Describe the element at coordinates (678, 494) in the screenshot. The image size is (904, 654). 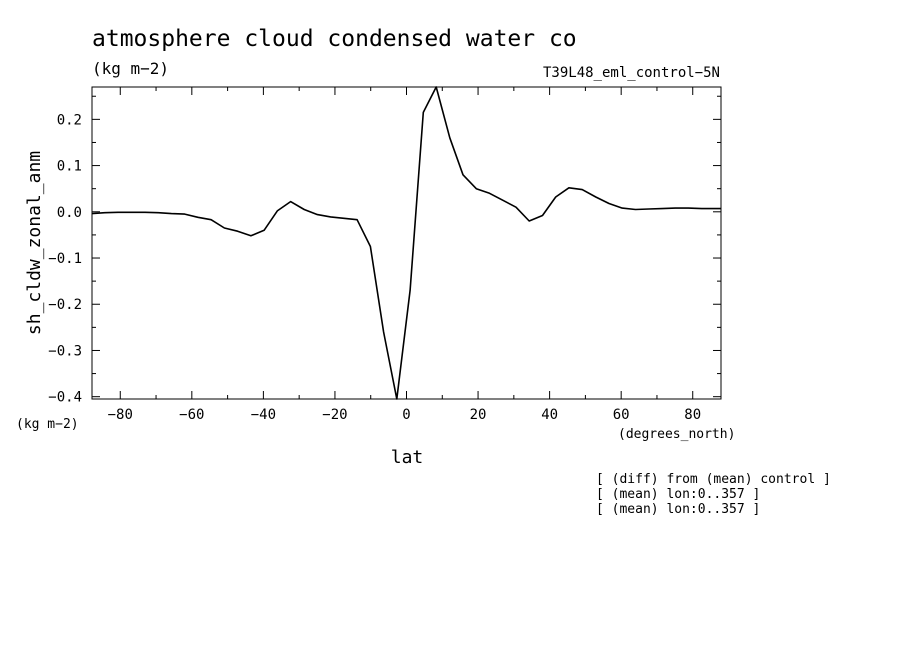
I see `note-line-2: [ (mean) lon:0..357 ]` at that location.